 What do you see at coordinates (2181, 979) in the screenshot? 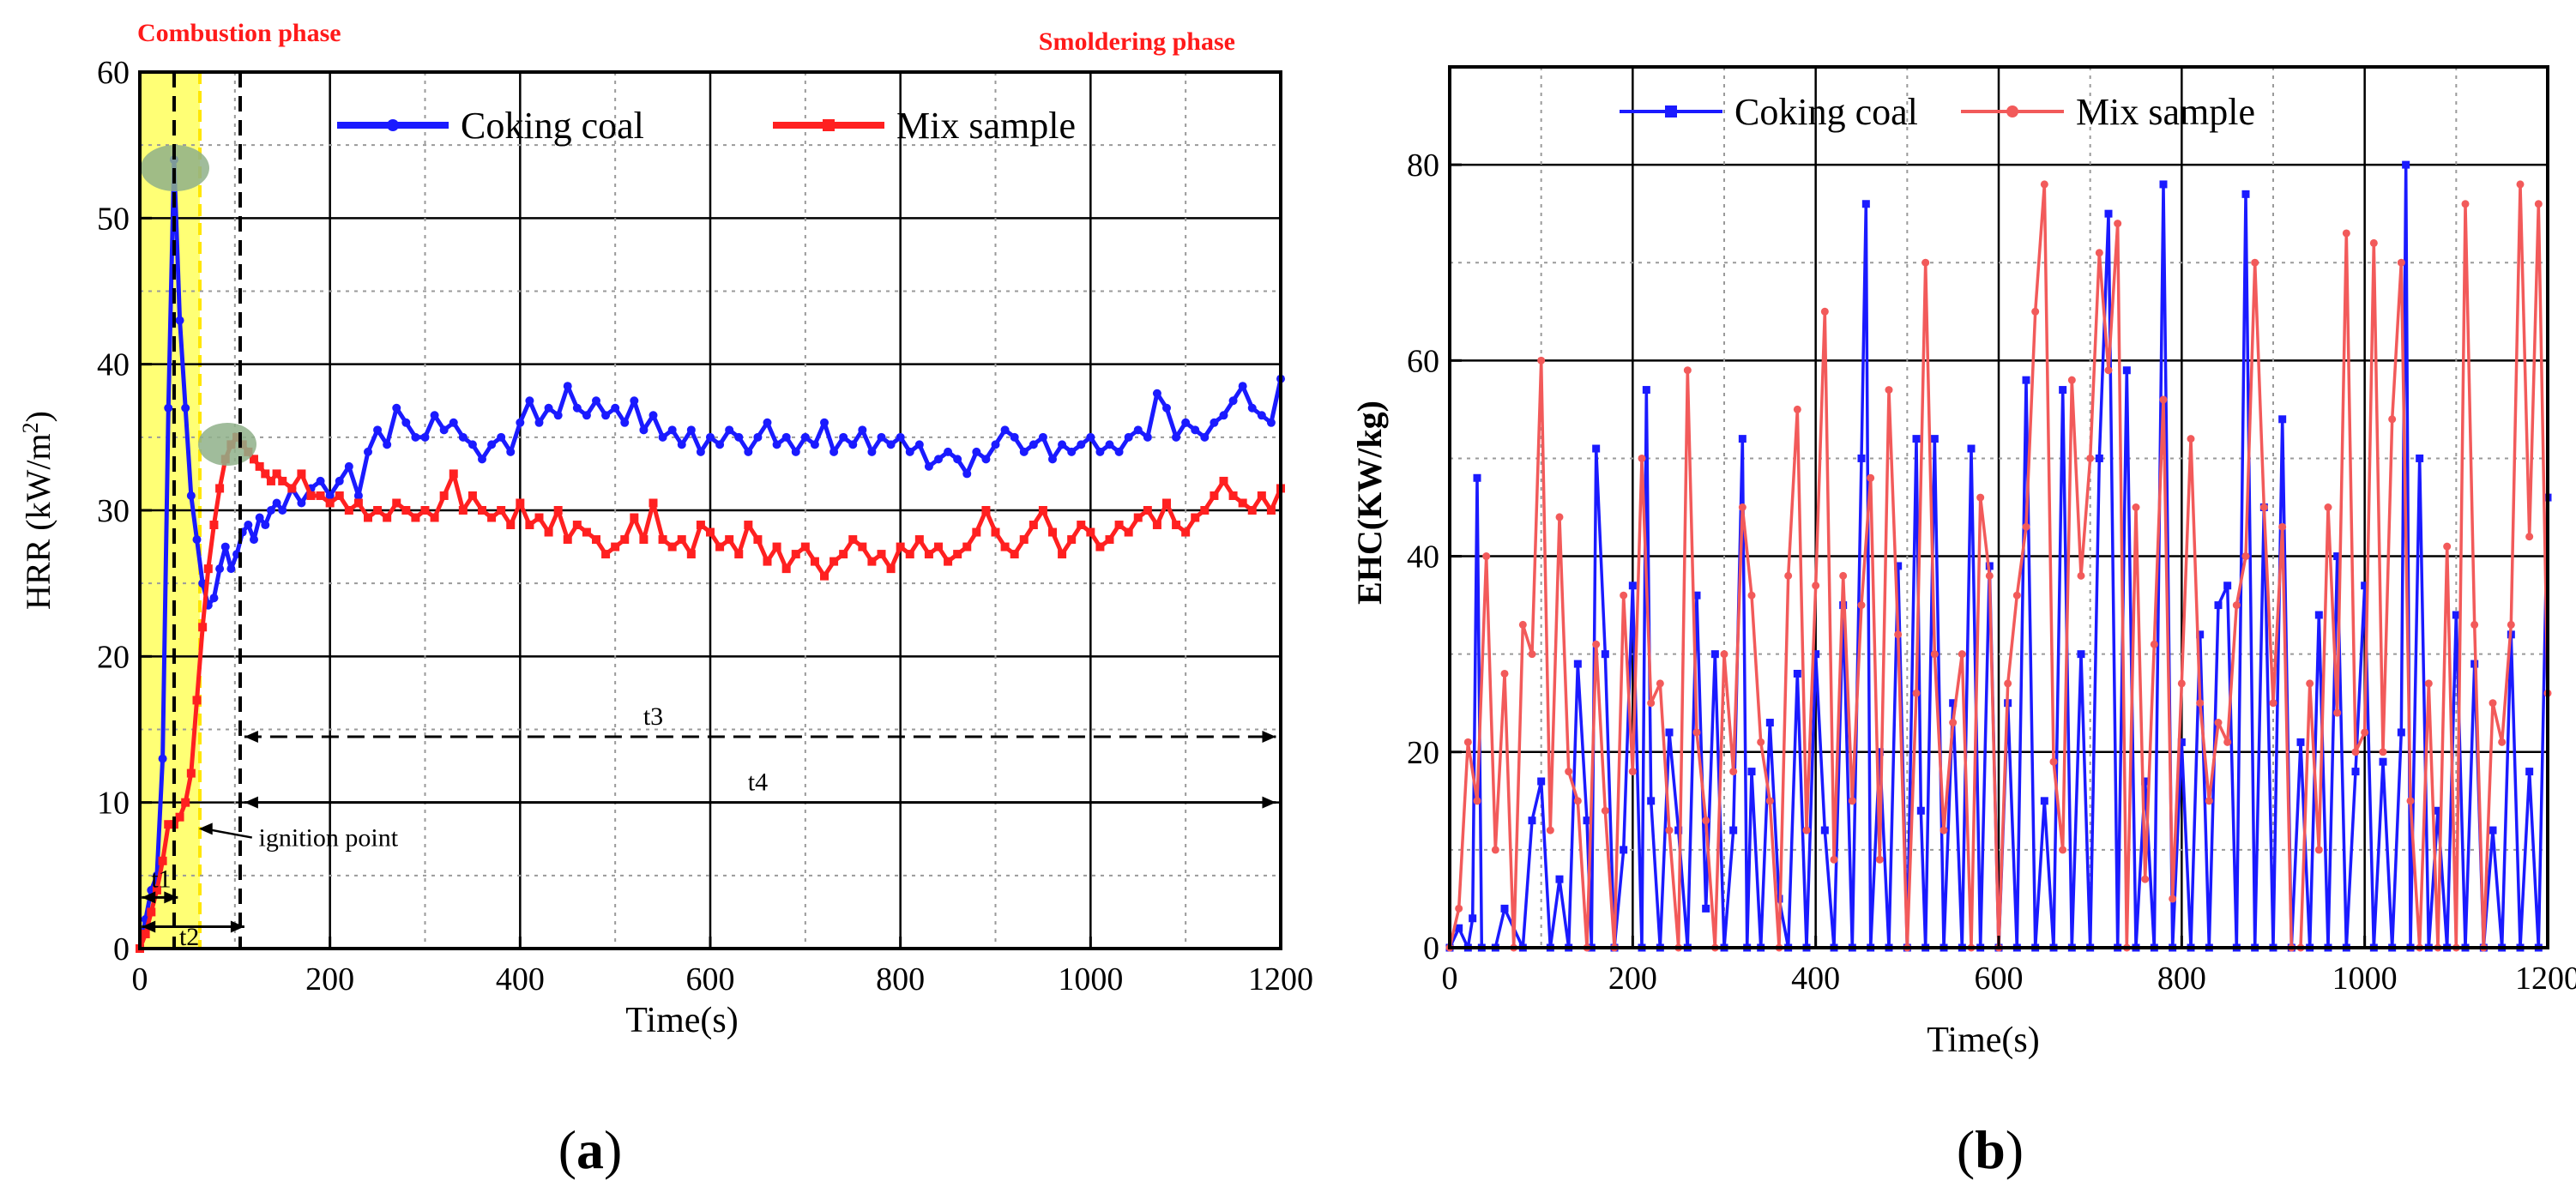
I see `x-tick-label: 800` at bounding box center [2181, 979].